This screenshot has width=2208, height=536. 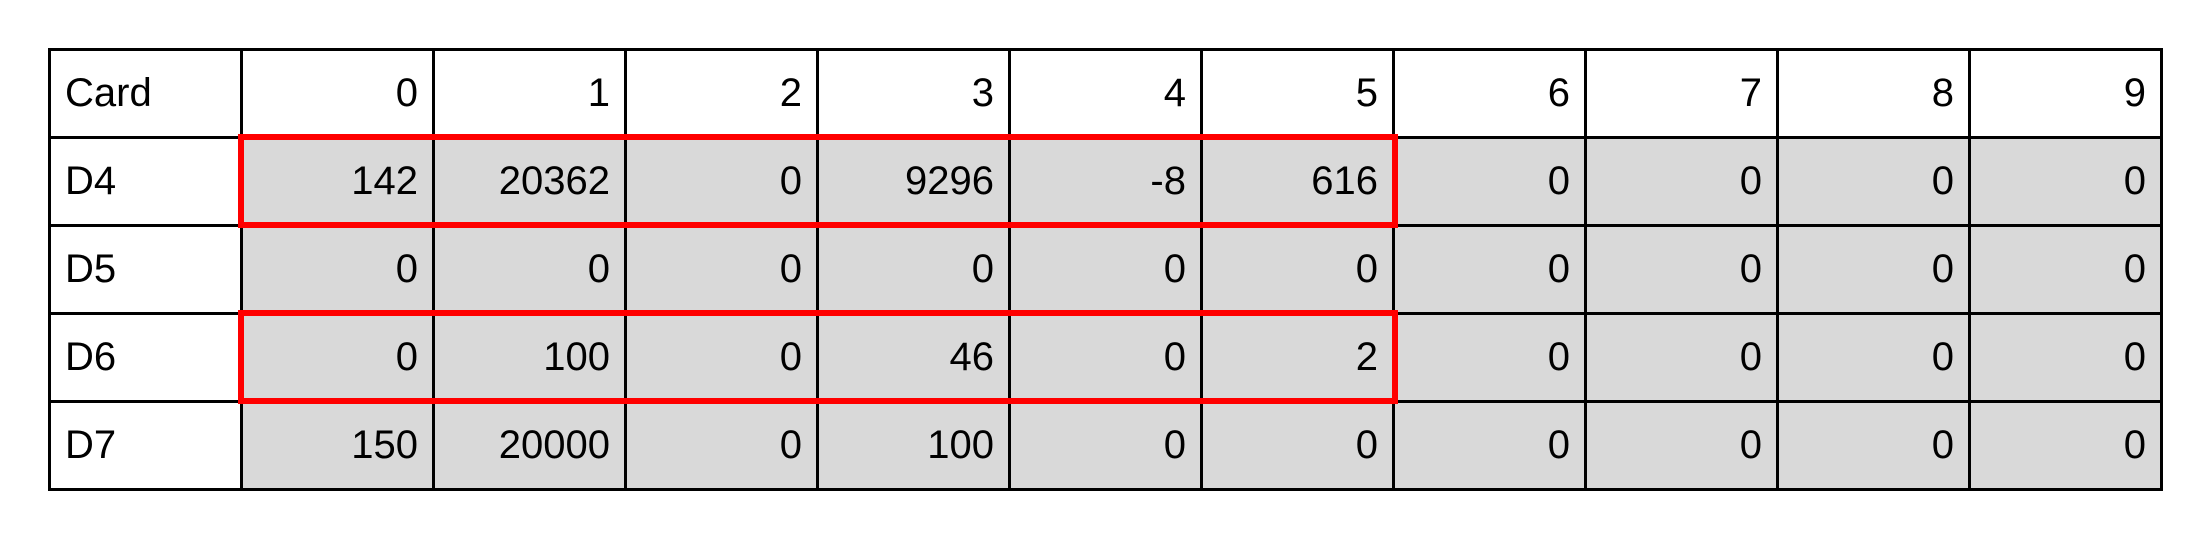 I want to click on table-cell: 9296, so click(x=913, y=181).